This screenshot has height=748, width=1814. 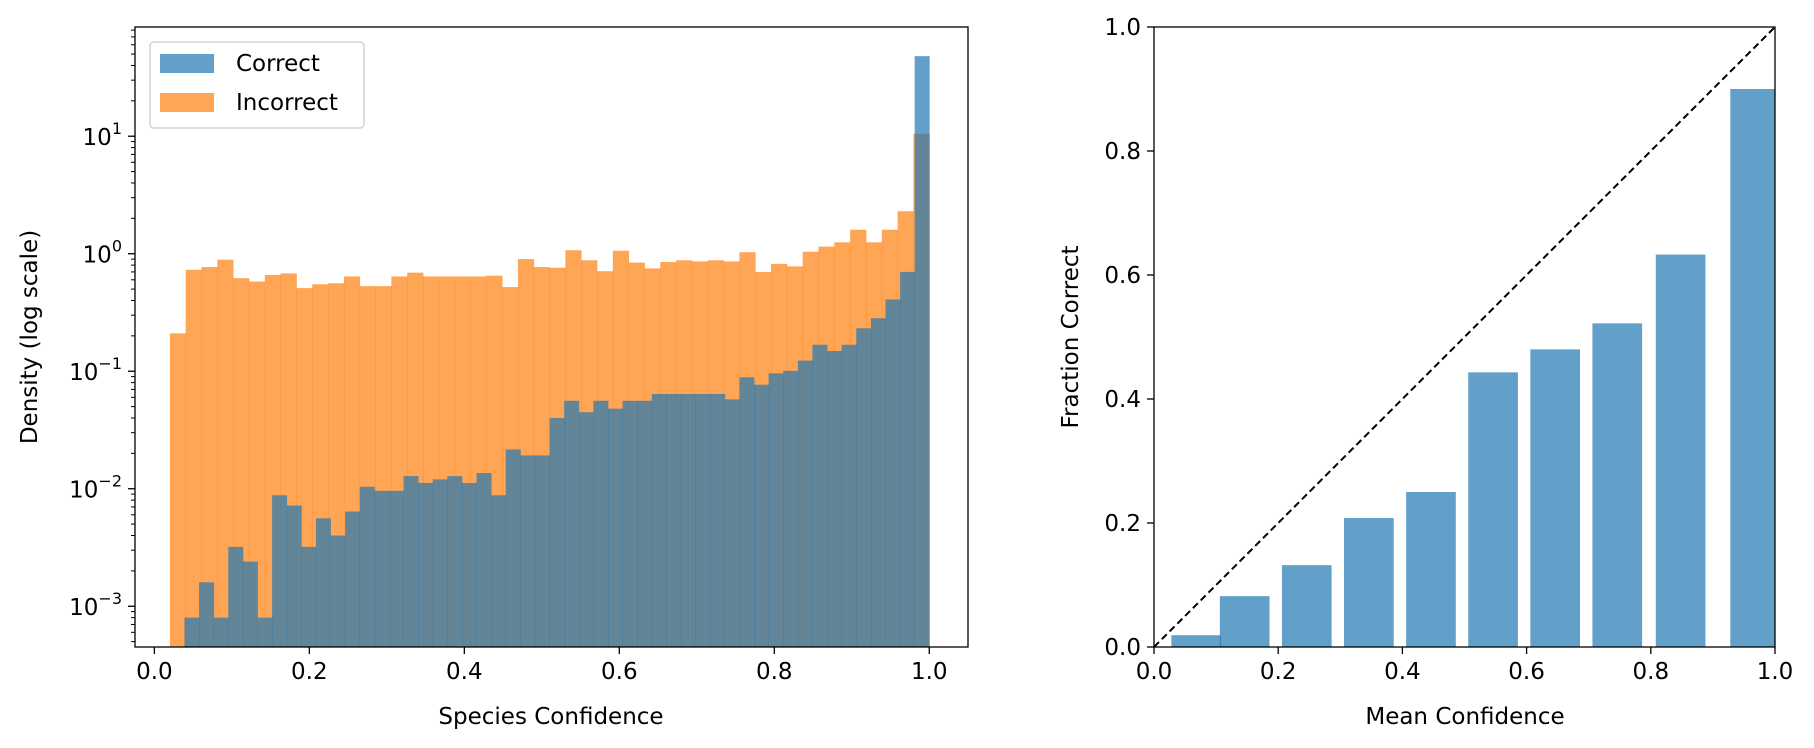 I want to click on y-tick-label: 0.4, so click(x=1122, y=400).